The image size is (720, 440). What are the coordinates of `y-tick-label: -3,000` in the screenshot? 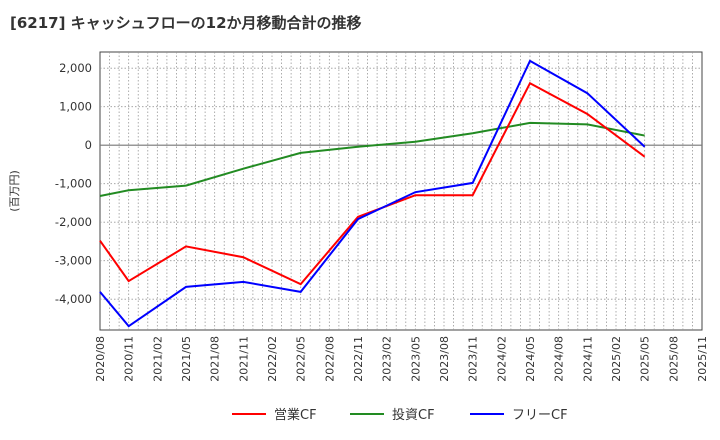 It's located at (73, 261).